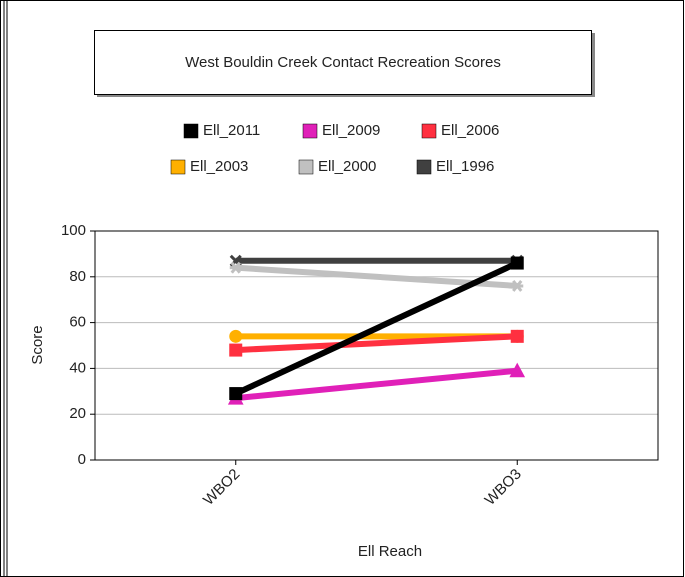 This screenshot has height=577, width=685. Describe the element at coordinates (73, 230) in the screenshot. I see `y-tick-label: 100` at that location.